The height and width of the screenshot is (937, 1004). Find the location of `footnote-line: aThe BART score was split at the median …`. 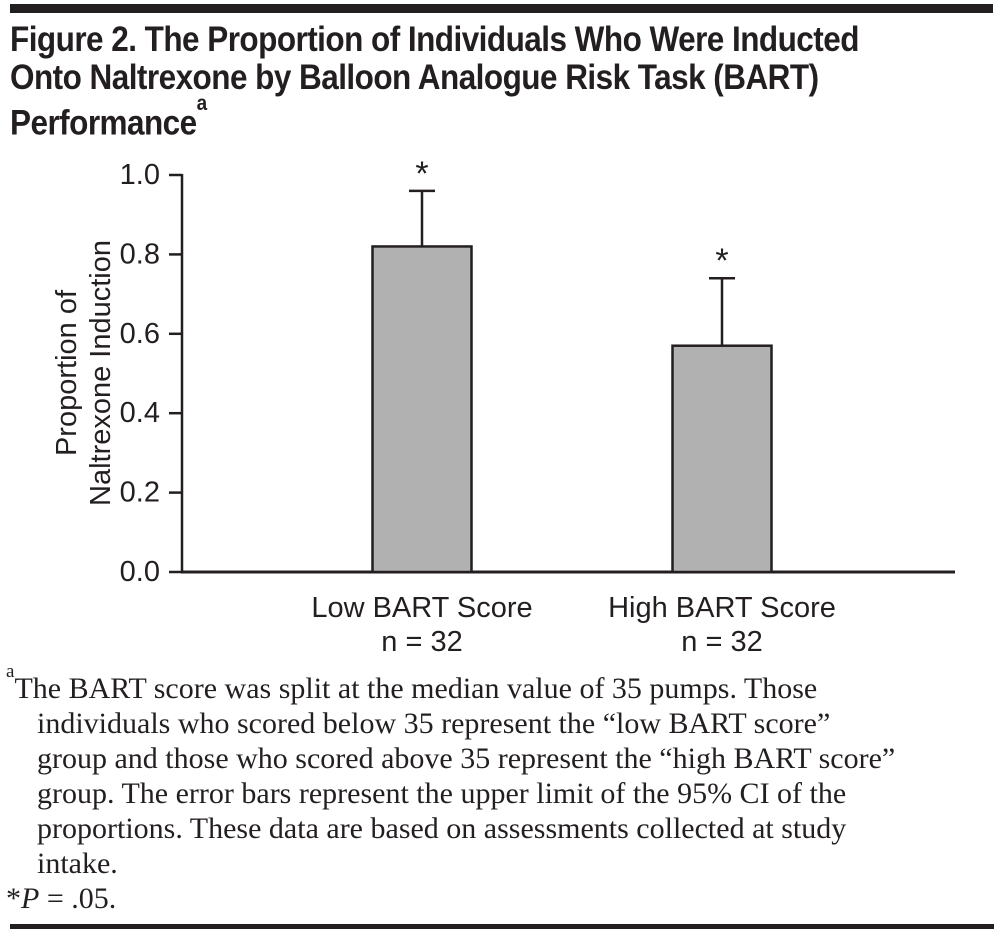

footnote-line: aThe BART score was split at the median … is located at coordinates (502, 684).